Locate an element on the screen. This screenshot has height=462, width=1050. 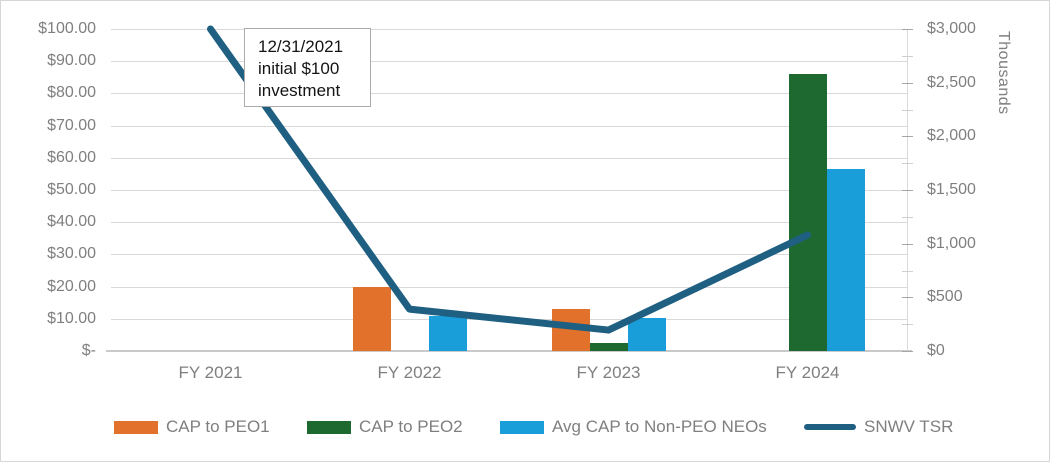
initial-investment-annotation: 12/31/2021 initial $100 investment is located at coordinates (307, 67).